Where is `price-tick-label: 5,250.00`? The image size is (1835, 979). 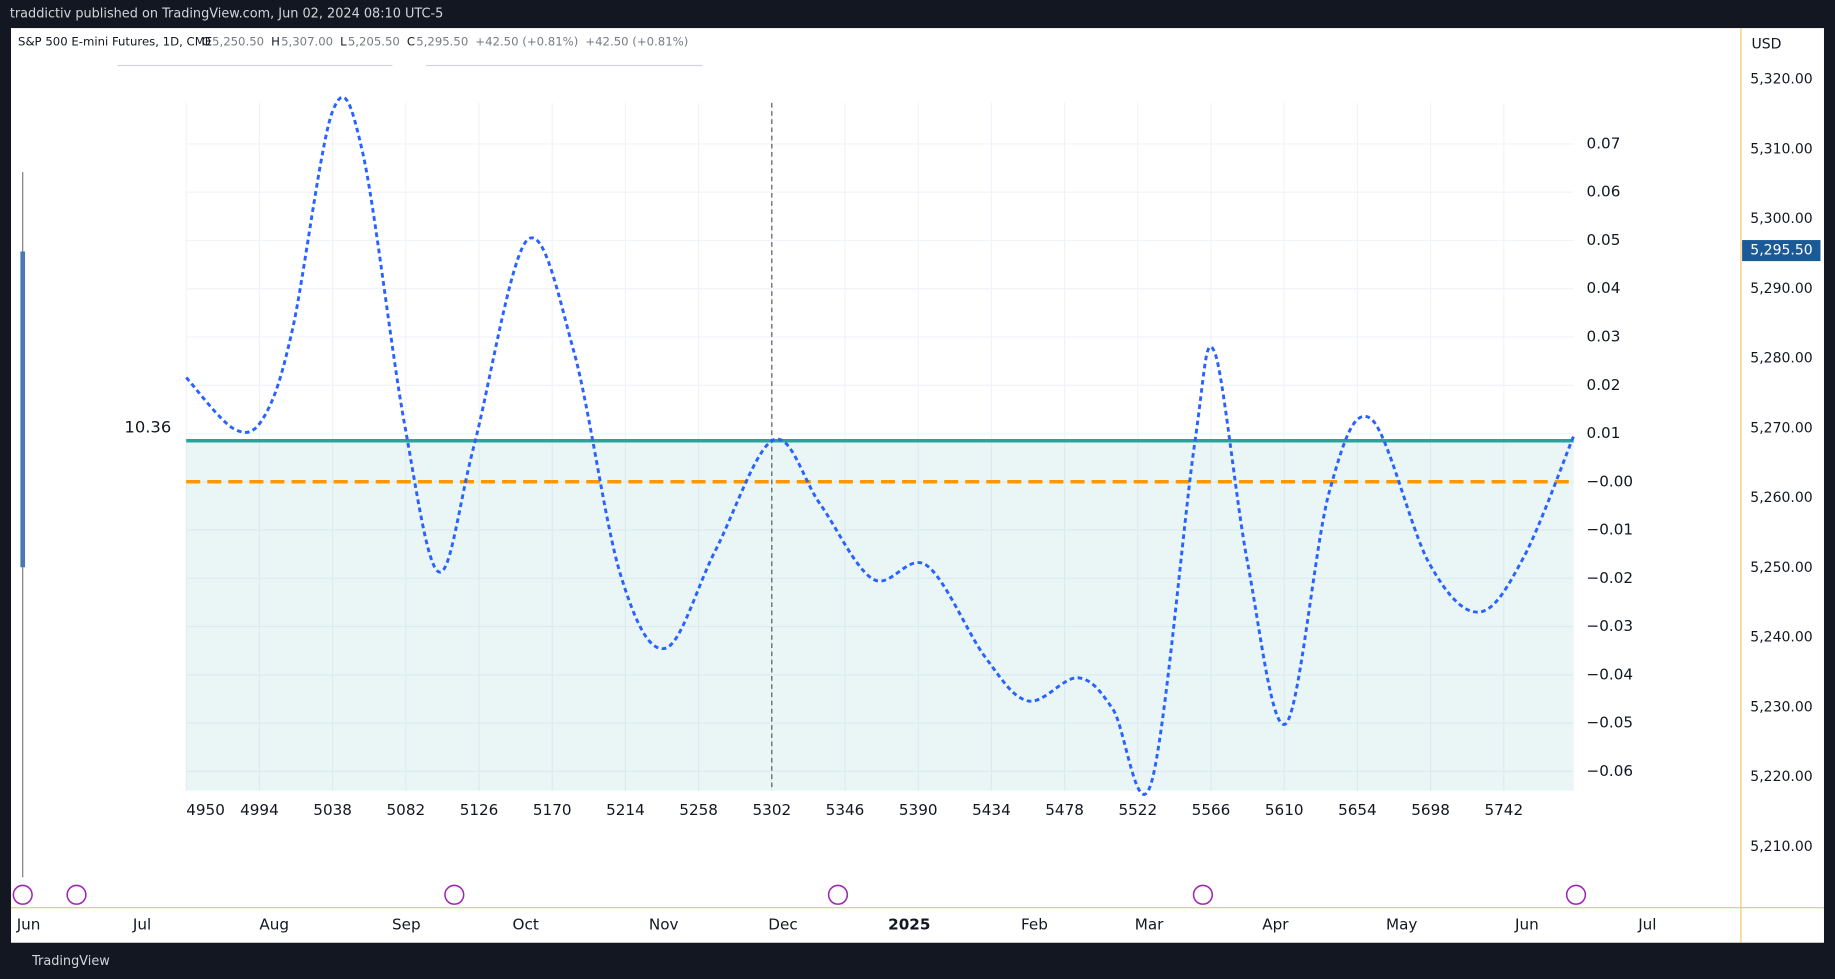
price-tick-label: 5,250.00 is located at coordinates (1781, 568).